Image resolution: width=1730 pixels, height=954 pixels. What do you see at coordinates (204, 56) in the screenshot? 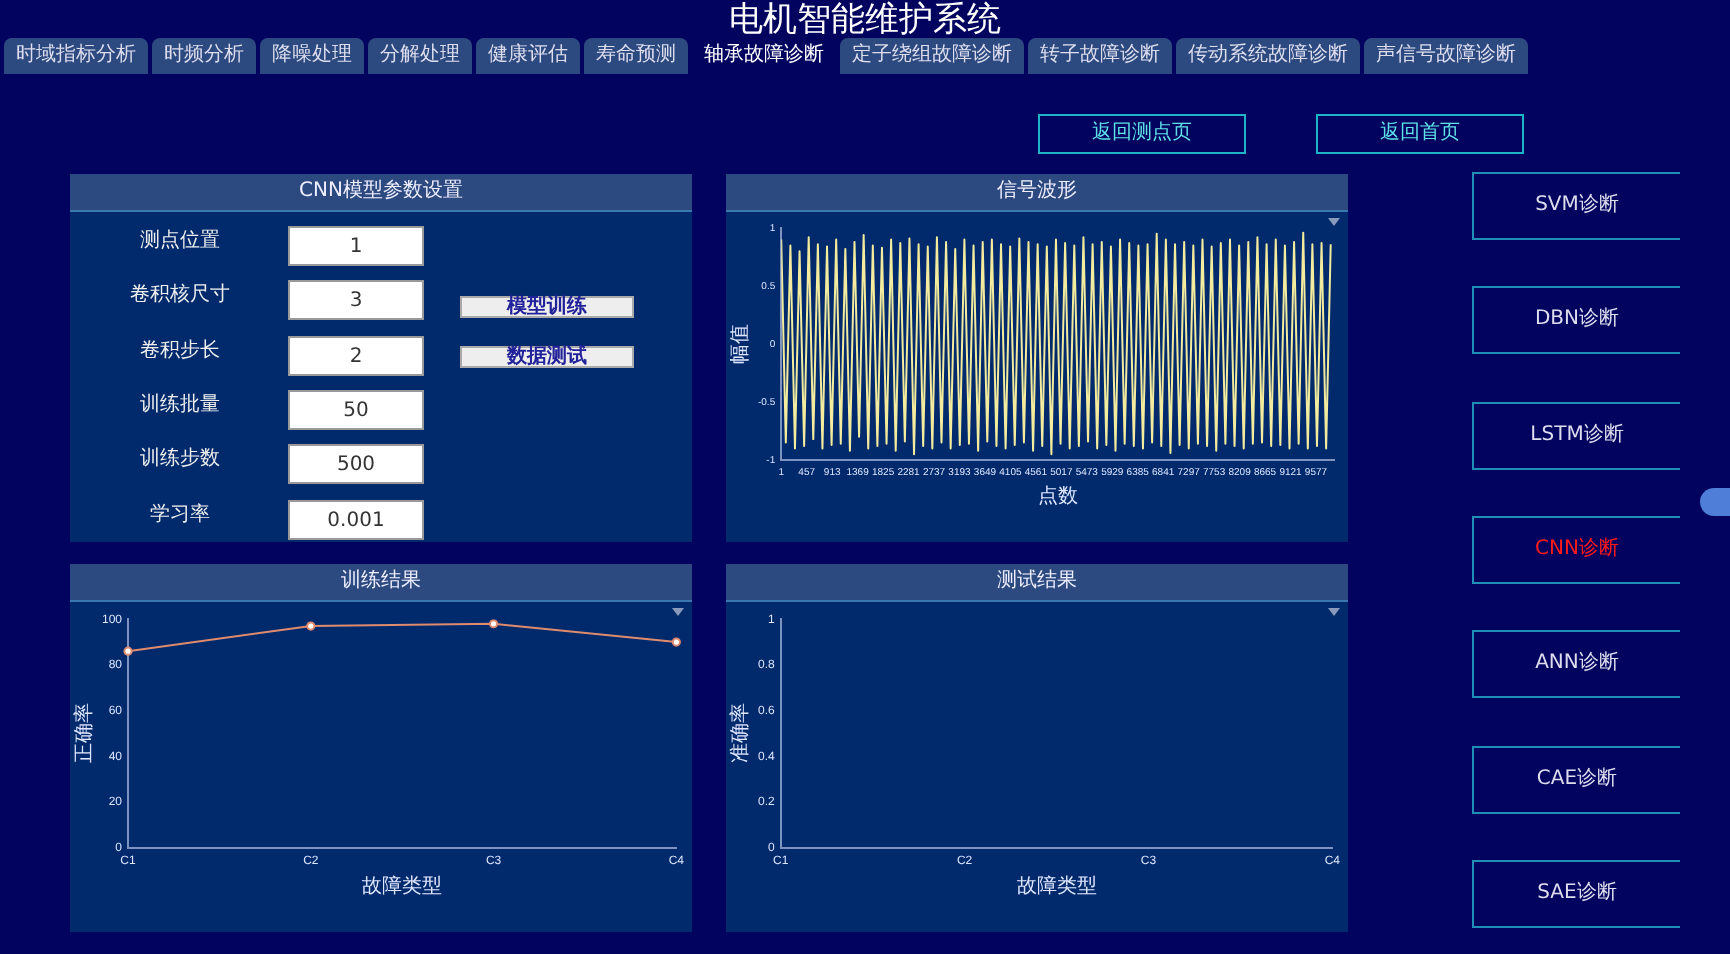
I see `text: 时频分析` at bounding box center [204, 56].